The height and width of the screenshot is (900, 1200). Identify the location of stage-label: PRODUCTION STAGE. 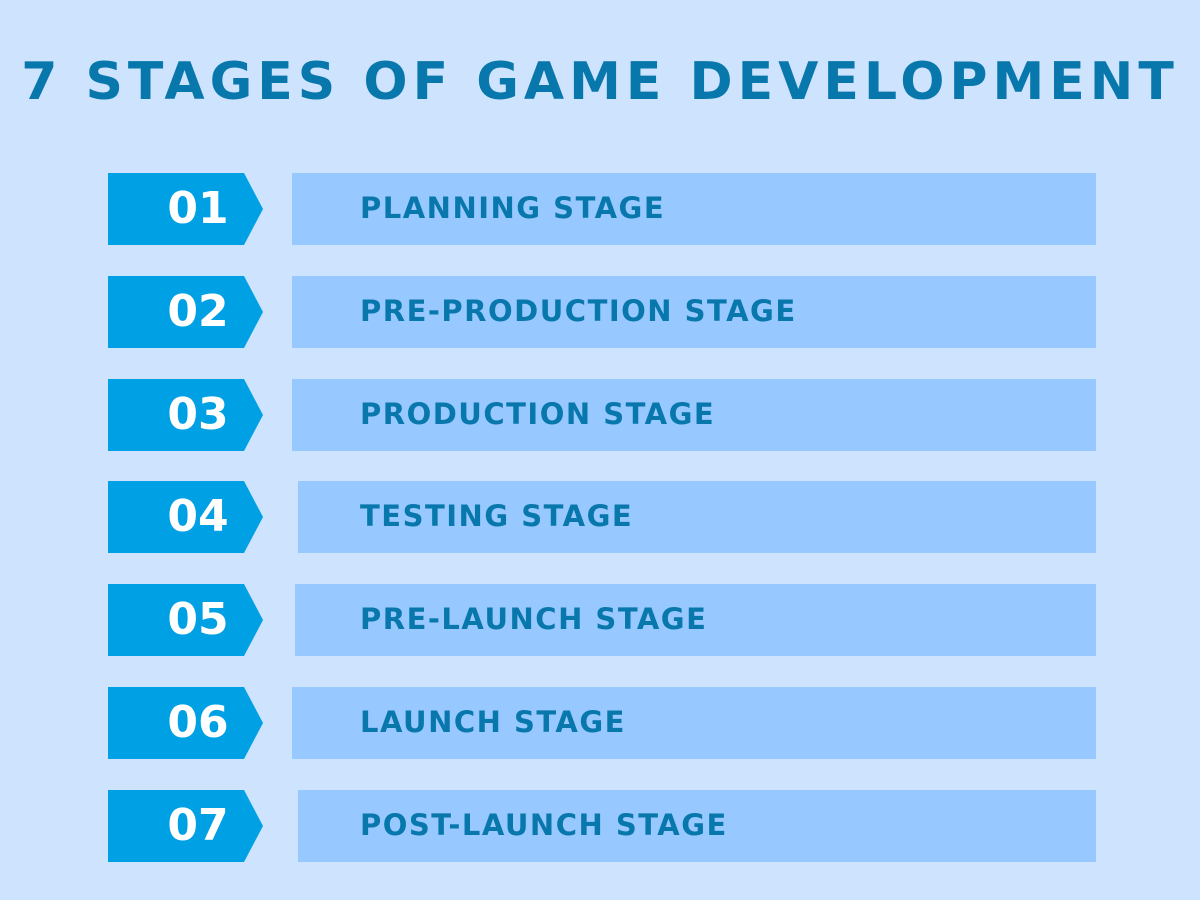
(538, 414).